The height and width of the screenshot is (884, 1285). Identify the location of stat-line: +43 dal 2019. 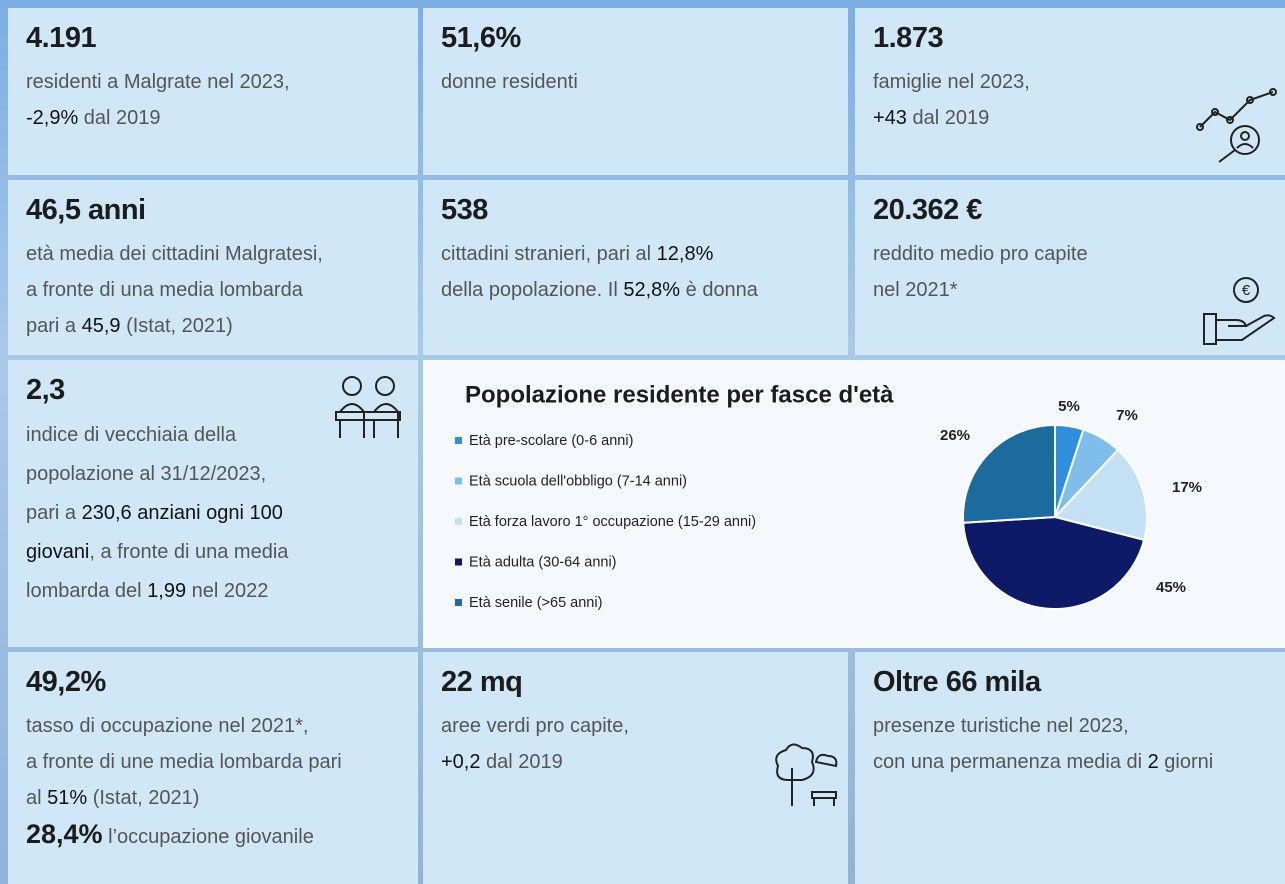
(1079, 118).